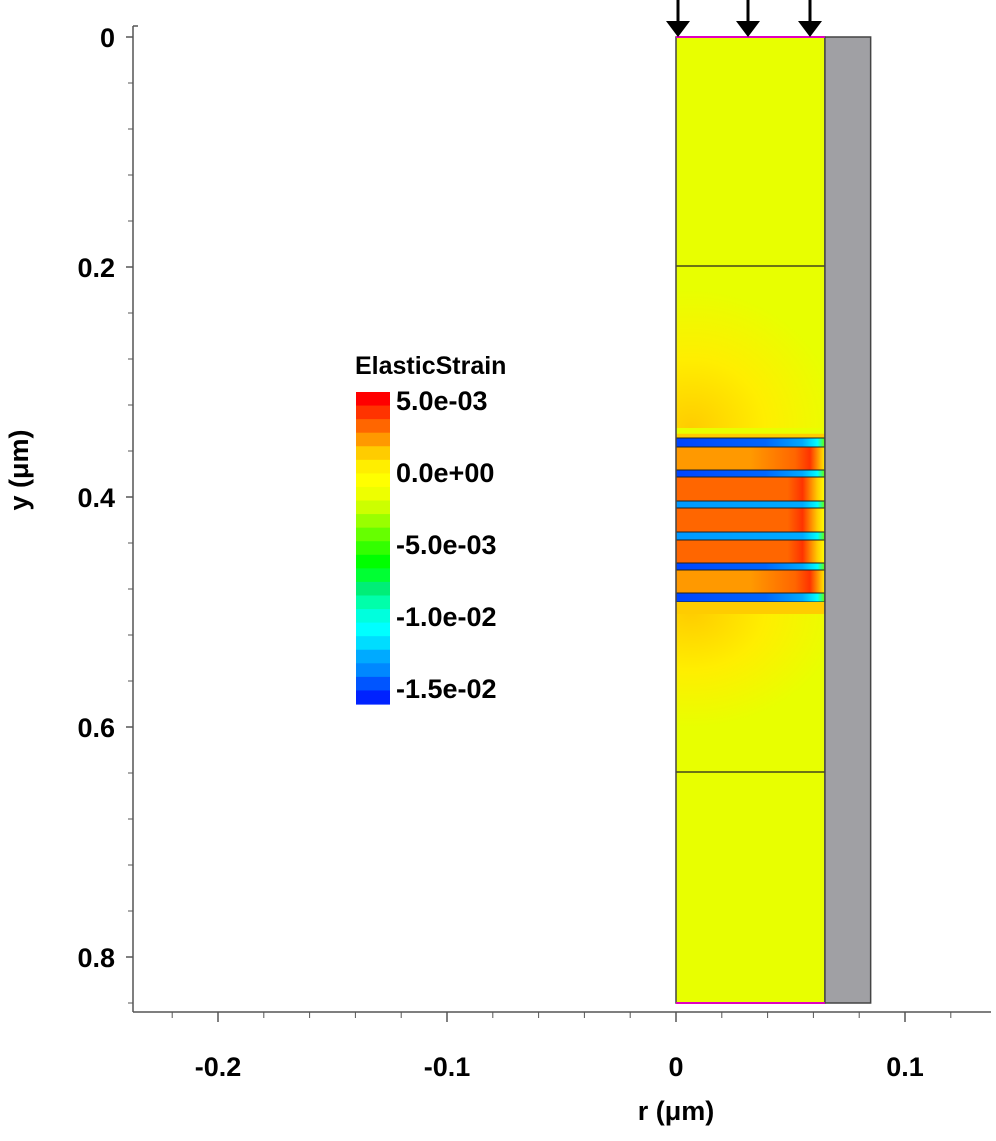 This screenshot has width=996, height=1141. I want to click on contour-band, so click(750, 608).